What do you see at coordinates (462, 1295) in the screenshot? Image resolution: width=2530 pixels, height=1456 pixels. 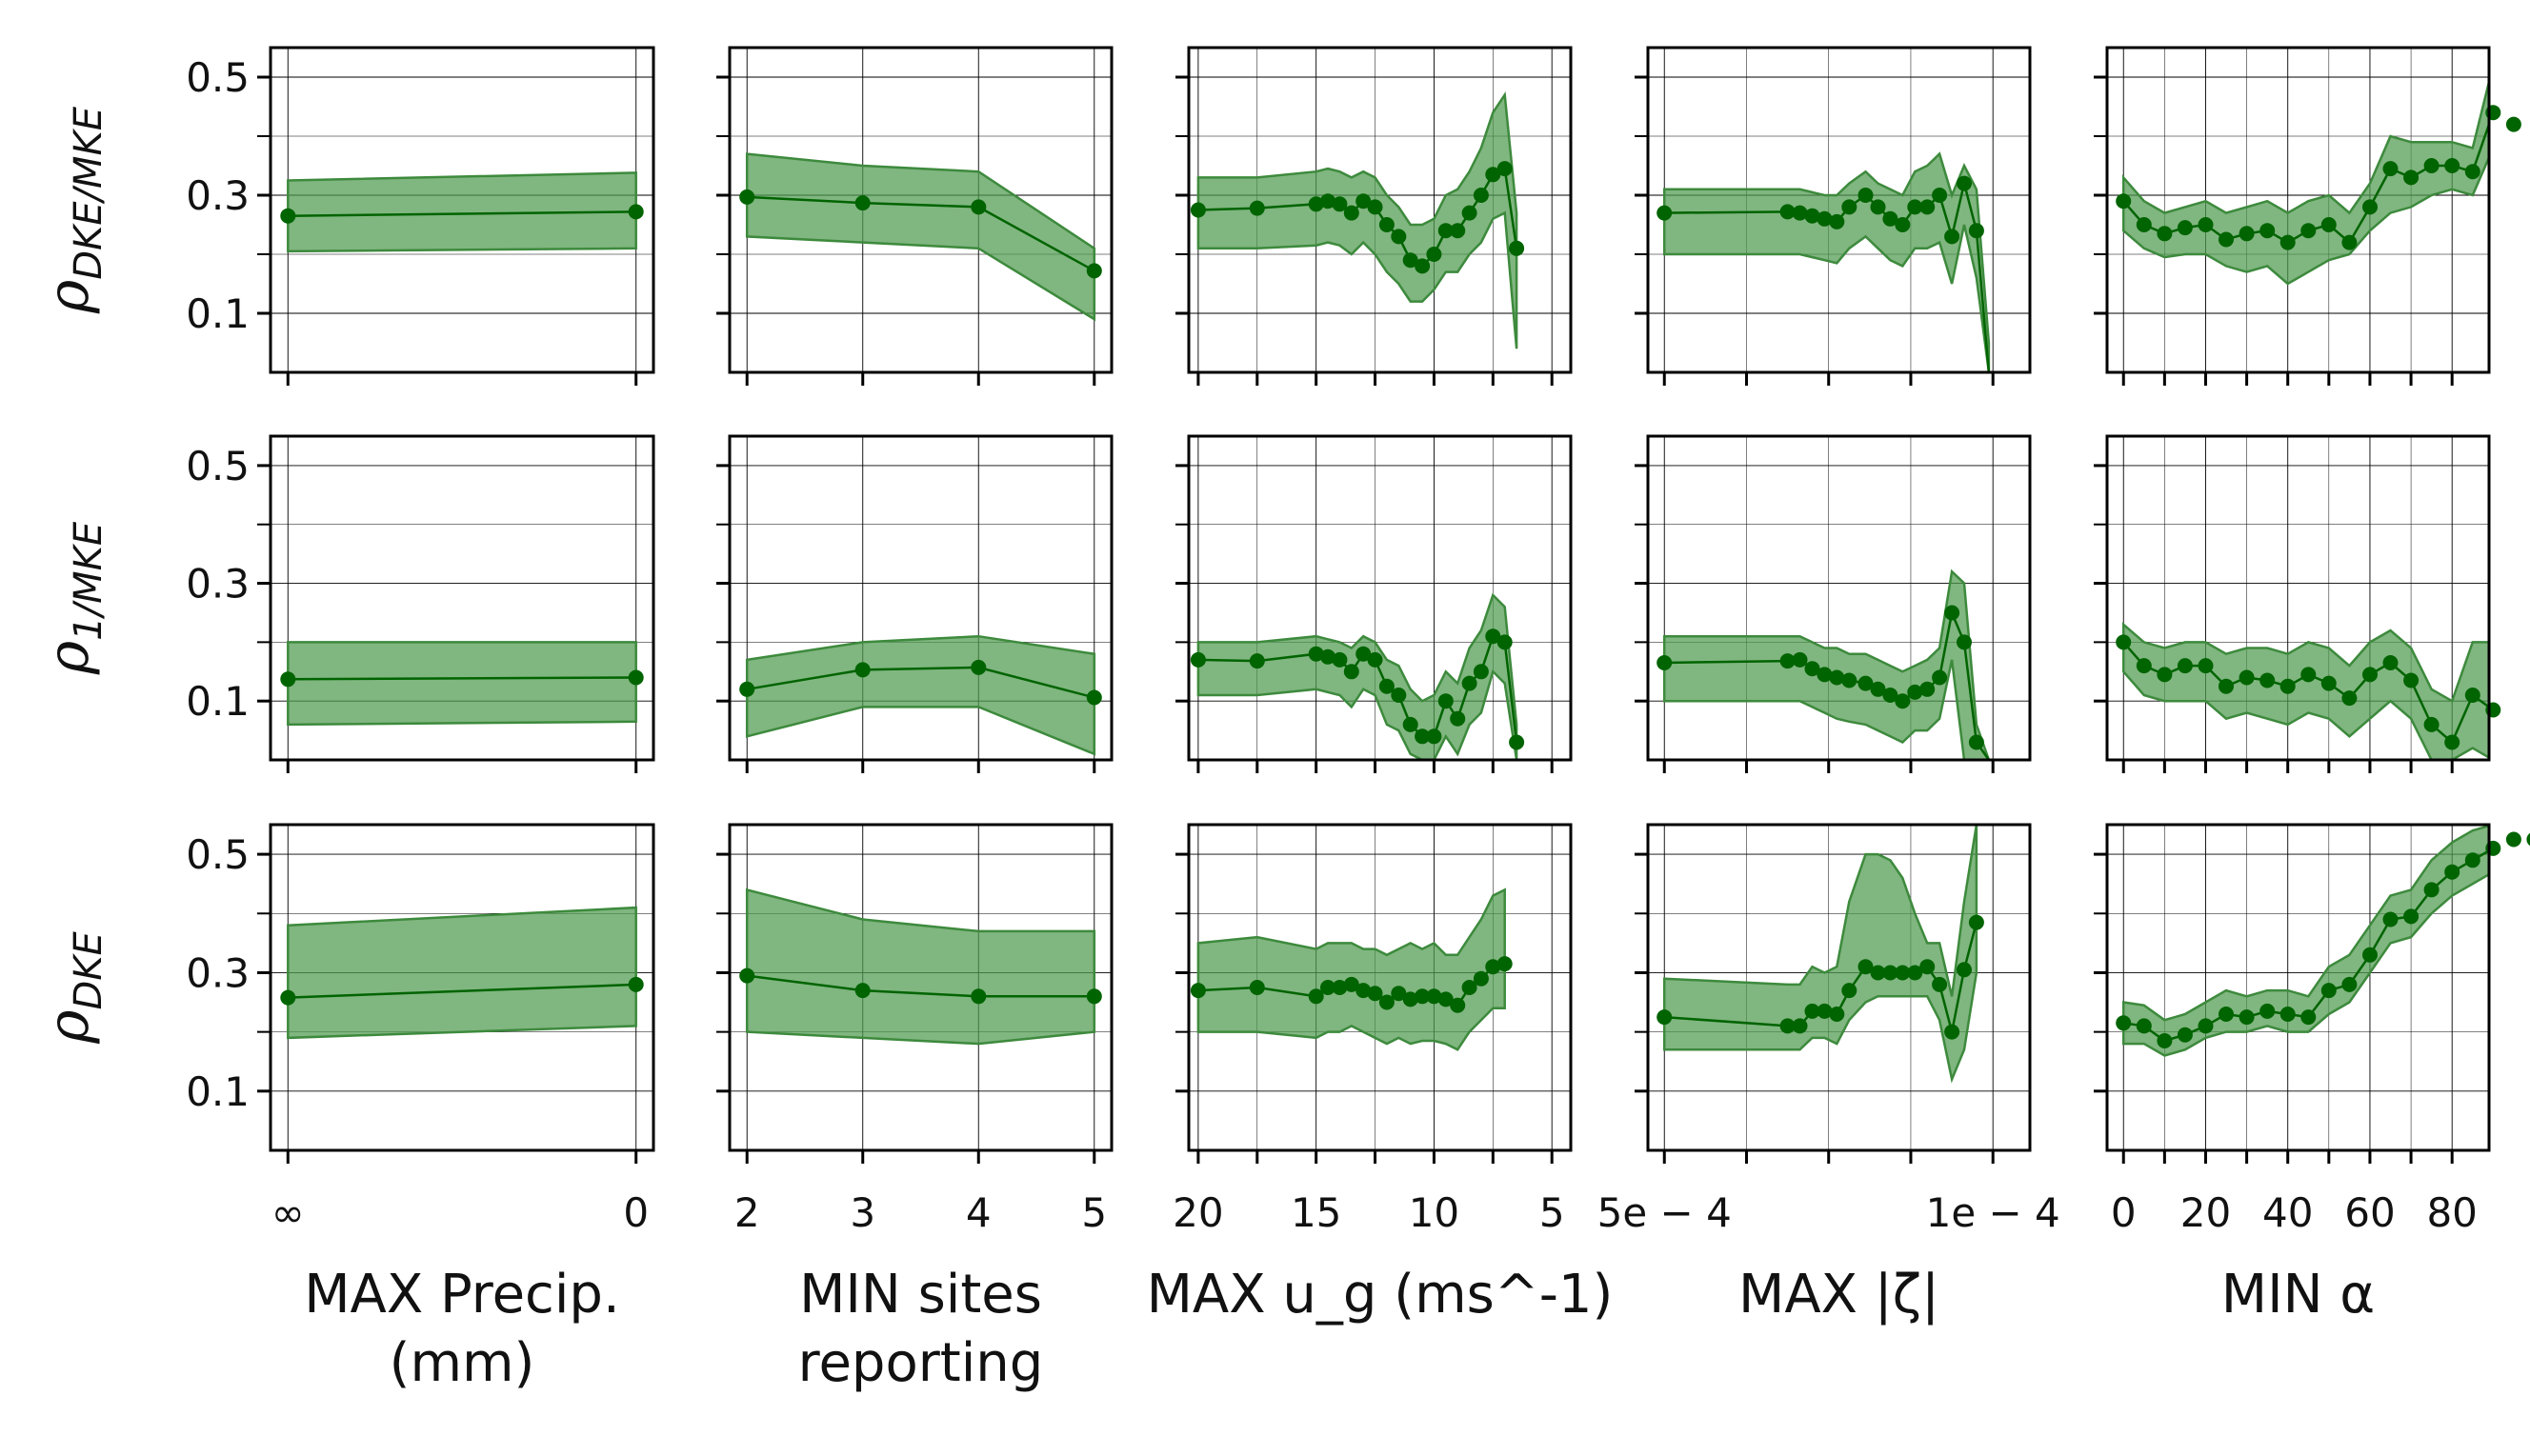 I see `x-axis-label-precip: MAX Precip.` at bounding box center [462, 1295].